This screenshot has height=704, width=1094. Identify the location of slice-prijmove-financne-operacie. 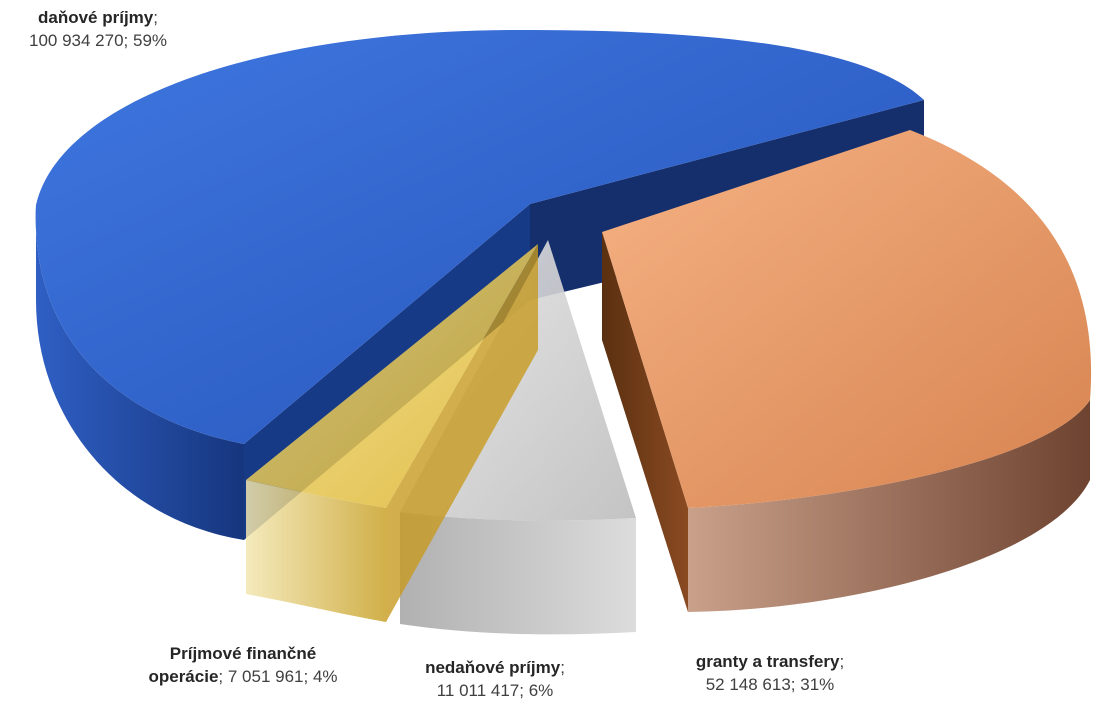
(392, 433).